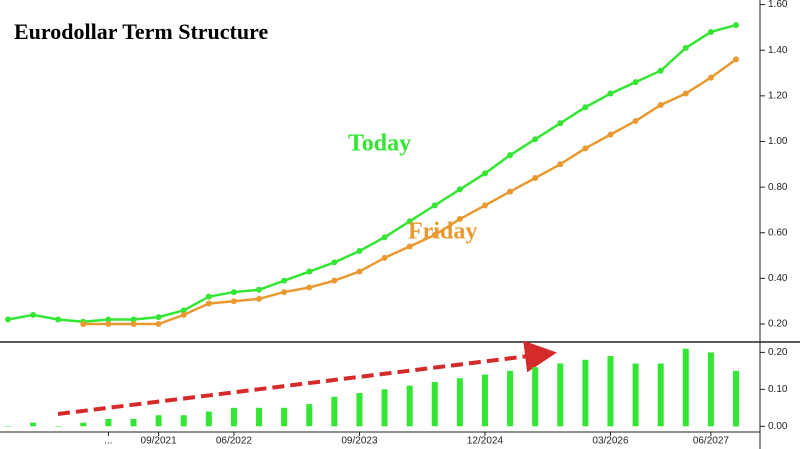 This screenshot has width=800, height=449. What do you see at coordinates (711, 441) in the screenshot?
I see `x-tick-label: 06/2027` at bounding box center [711, 441].